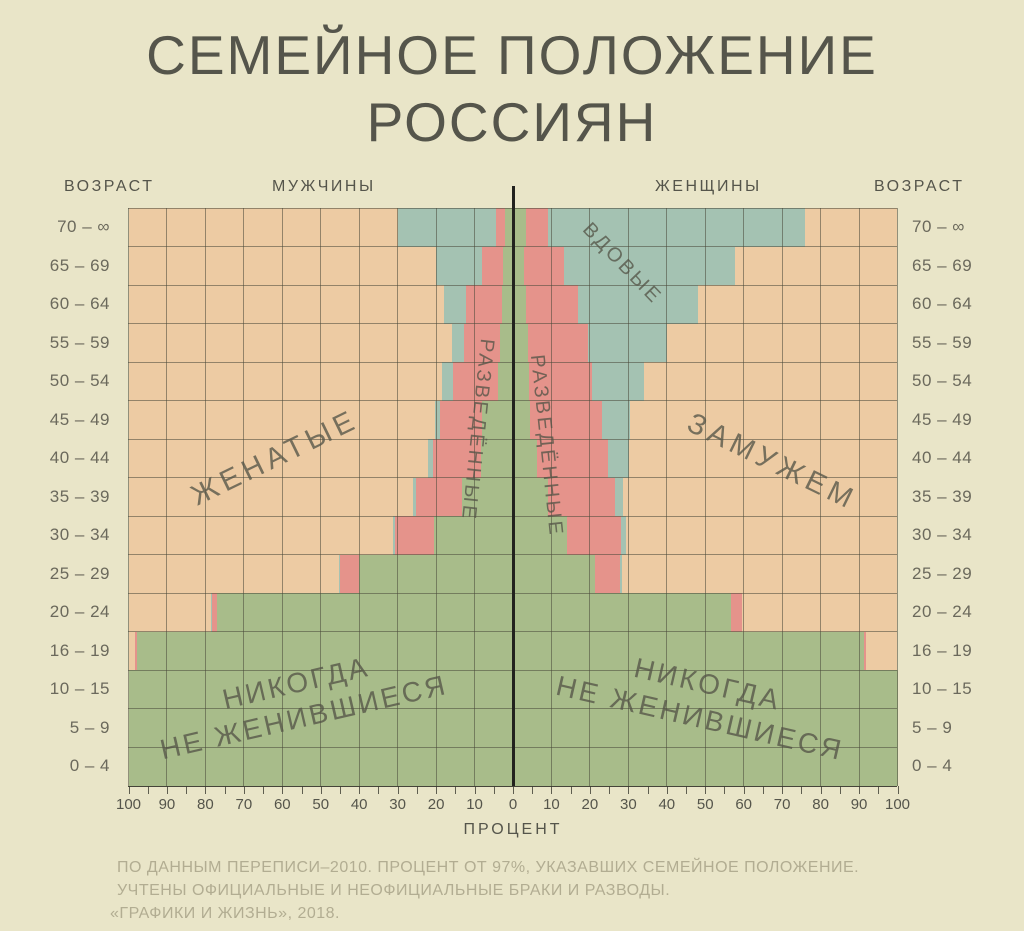  Describe the element at coordinates (708, 186) in the screenshot. I see `header-women: ЖЕНЩИНЫ` at that location.